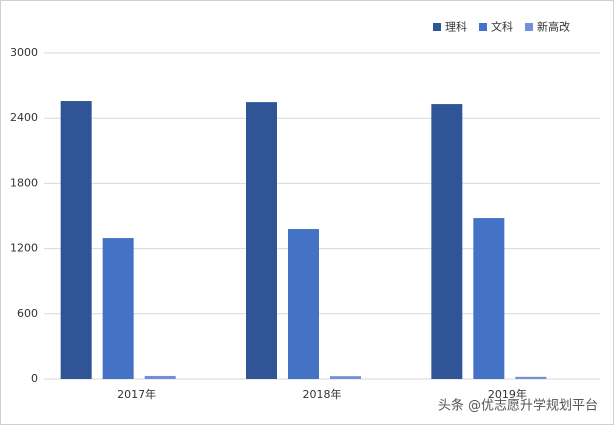  Describe the element at coordinates (136, 394) in the screenshot. I see `x-tick-label: 2017年` at that location.